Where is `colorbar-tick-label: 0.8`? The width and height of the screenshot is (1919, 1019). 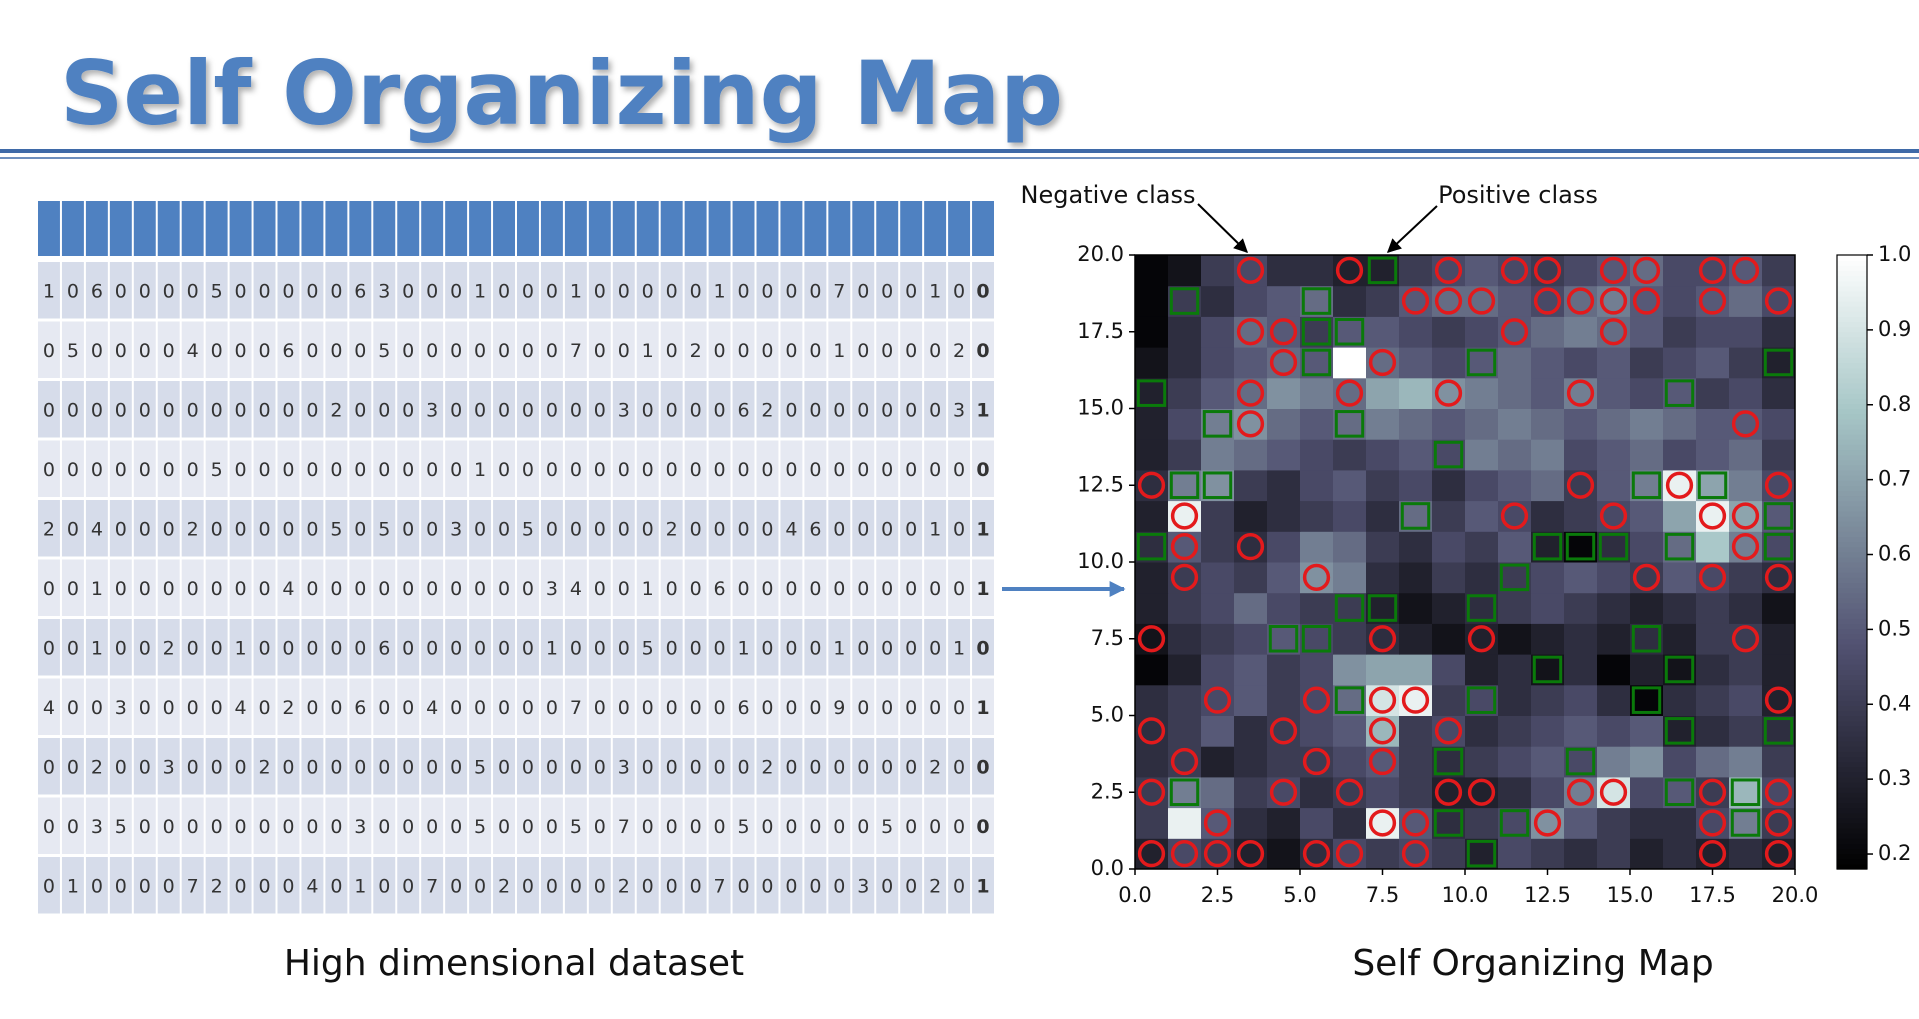
colorbar-tick-label: 0.8 is located at coordinates (1894, 404).